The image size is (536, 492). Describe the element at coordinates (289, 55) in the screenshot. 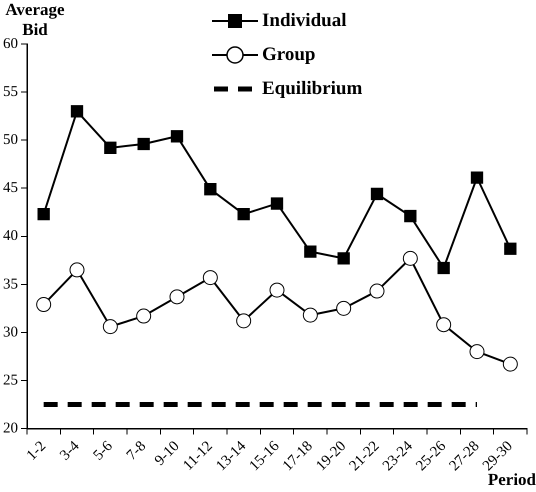

I see `legend-label: Group` at that location.